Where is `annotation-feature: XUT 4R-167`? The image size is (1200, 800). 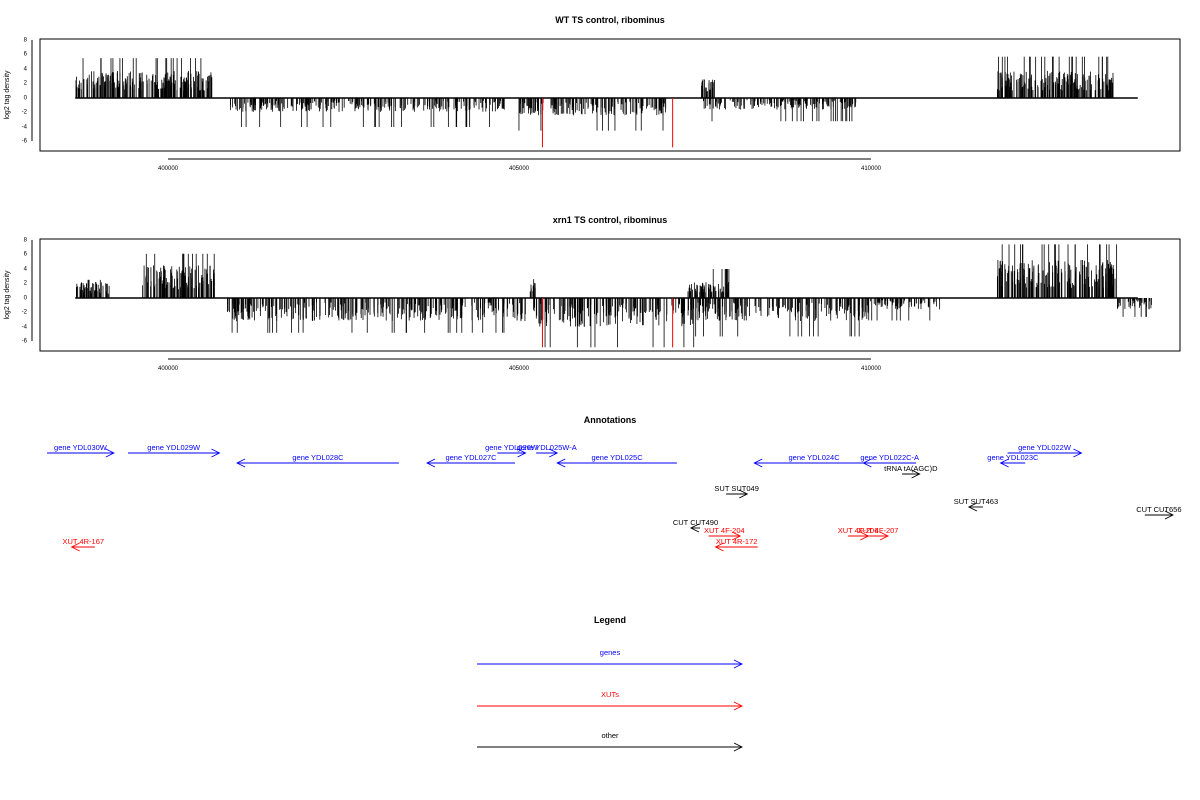 annotation-feature: XUT 4R-167 is located at coordinates (83, 544).